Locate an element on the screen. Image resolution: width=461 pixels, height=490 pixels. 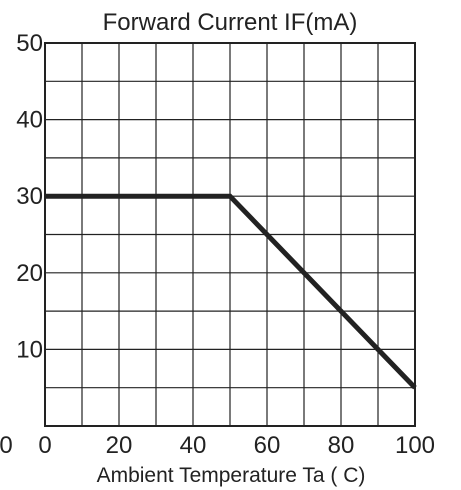
y-tick-label: 0 is located at coordinates (6, 445).